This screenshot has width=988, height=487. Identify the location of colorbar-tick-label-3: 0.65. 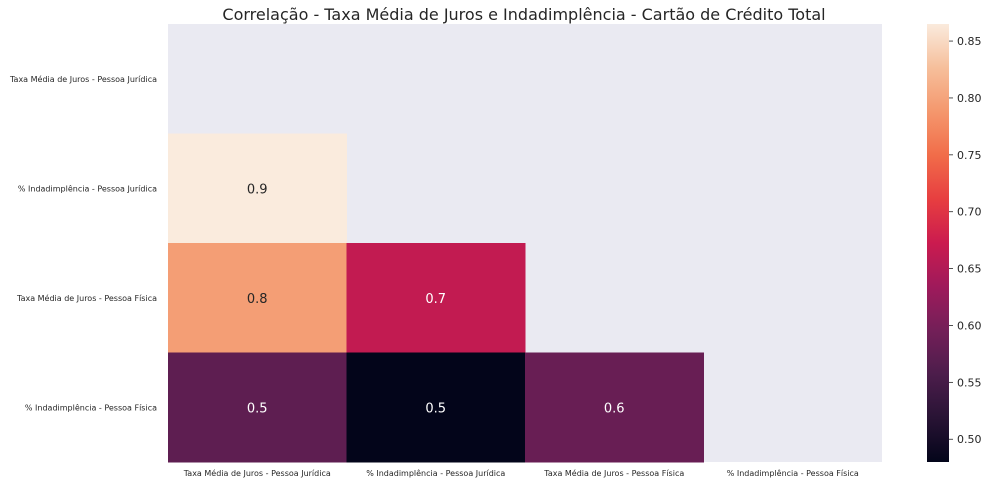
(969, 269).